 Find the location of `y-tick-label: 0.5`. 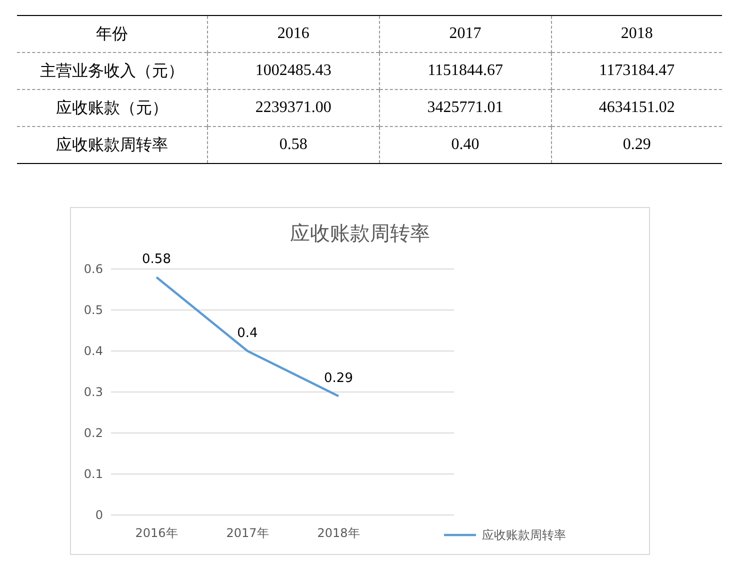

y-tick-label: 0.5 is located at coordinates (93, 310).